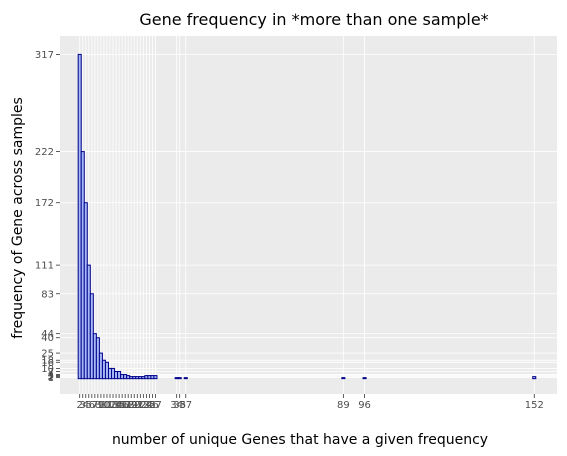 The image size is (567, 456). Describe the element at coordinates (98, 405) in the screenshot. I see `x-tick-label: 8` at that location.